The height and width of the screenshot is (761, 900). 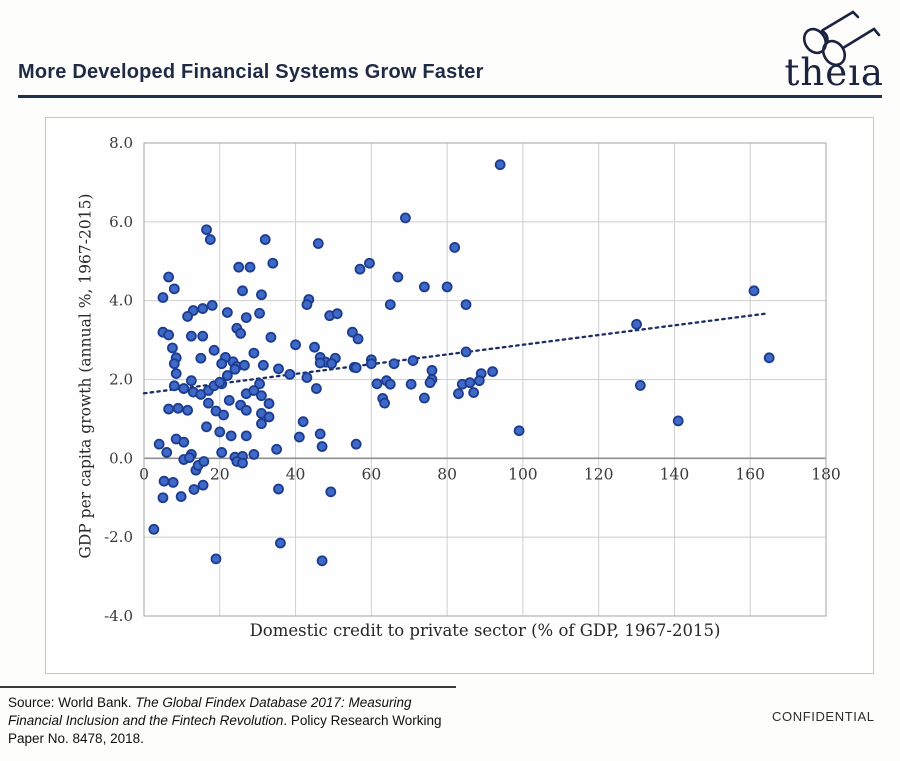 What do you see at coordinates (834, 72) in the screenshot?
I see `logo-wordmark: theıa` at bounding box center [834, 72].